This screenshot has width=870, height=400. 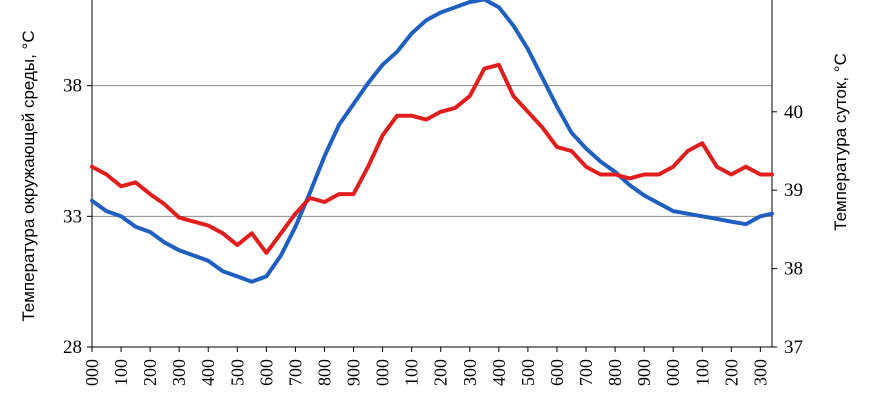 I want to click on y-tick-label-left: 38, so click(x=72, y=86).